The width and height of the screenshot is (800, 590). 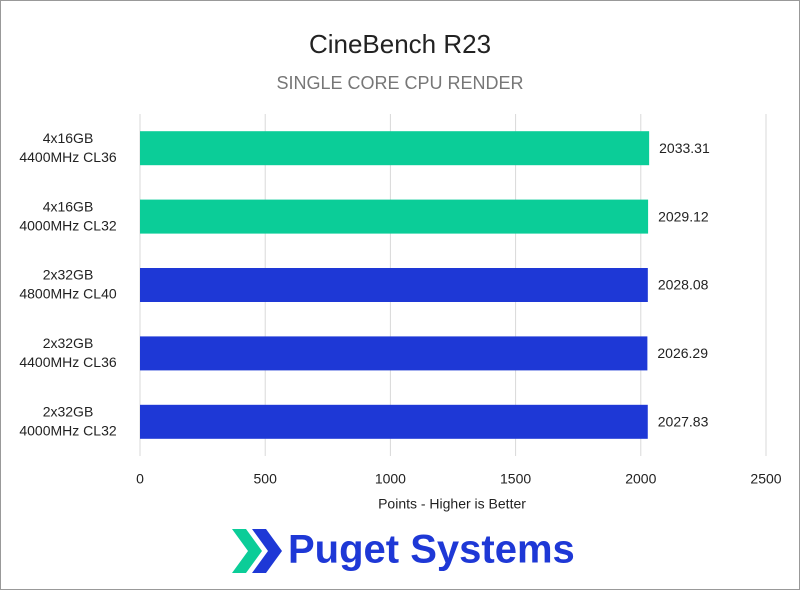 What do you see at coordinates (266, 479) in the screenshot?
I see `x-tick-label: 500` at bounding box center [266, 479].